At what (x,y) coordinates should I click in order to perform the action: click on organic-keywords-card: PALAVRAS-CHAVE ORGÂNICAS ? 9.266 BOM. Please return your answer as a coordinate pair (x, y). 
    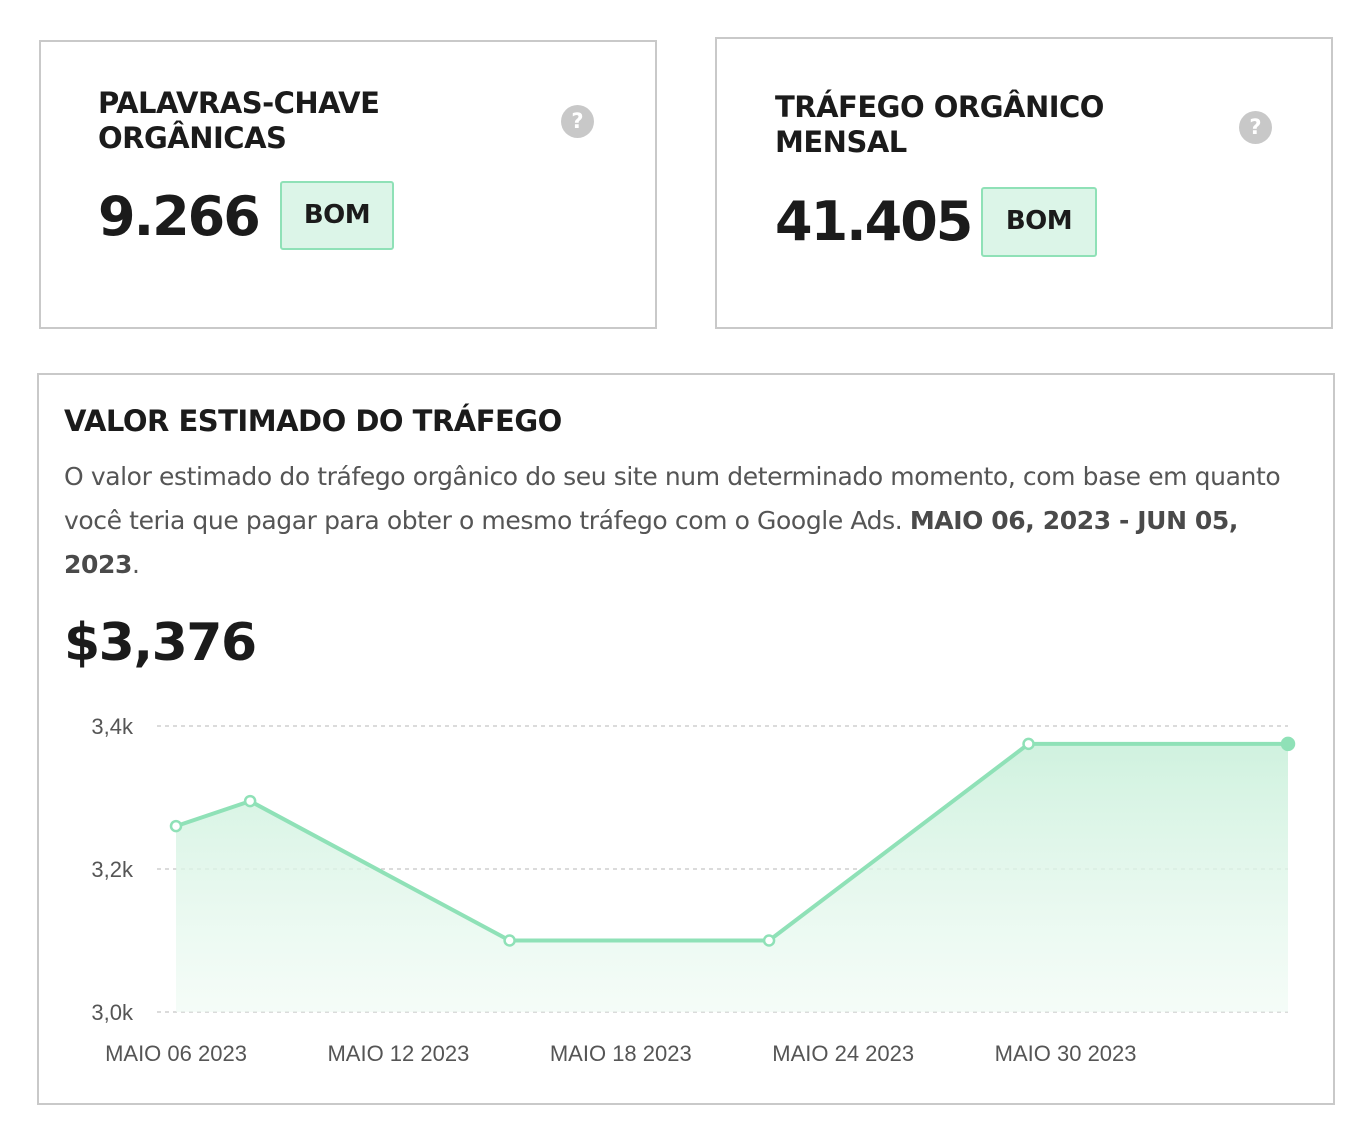
    Looking at the image, I should click on (348, 184).